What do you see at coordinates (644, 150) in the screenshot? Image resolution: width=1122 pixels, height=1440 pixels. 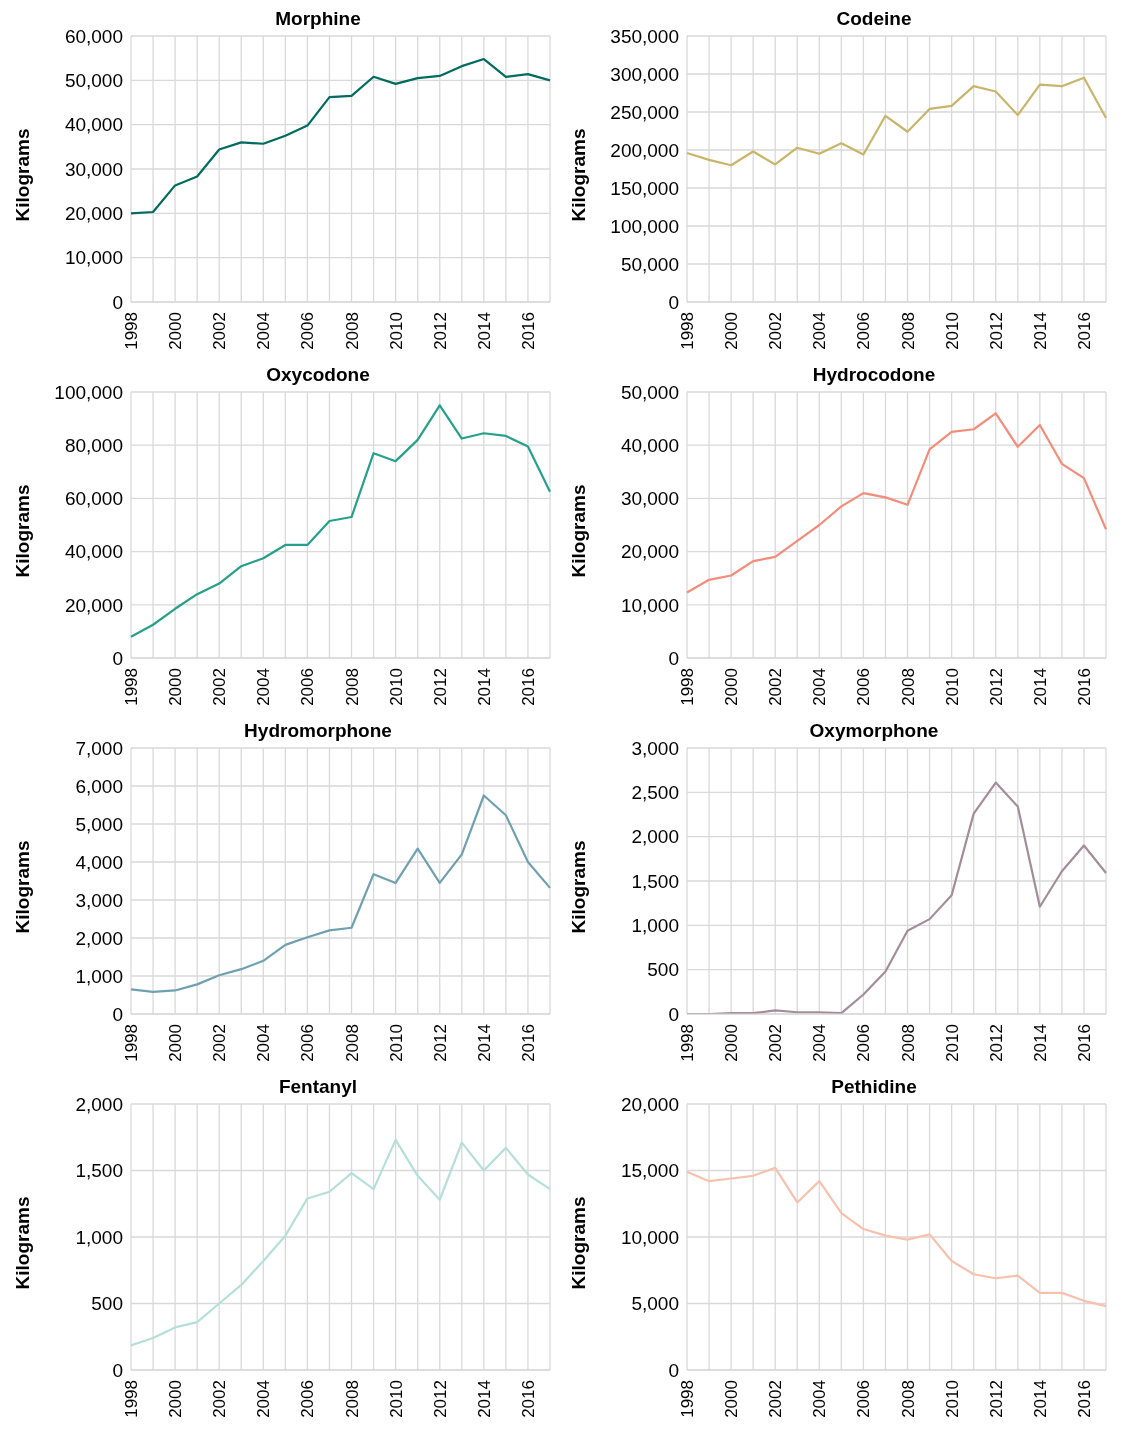 I see `y-tick-label: 200,000` at bounding box center [644, 150].